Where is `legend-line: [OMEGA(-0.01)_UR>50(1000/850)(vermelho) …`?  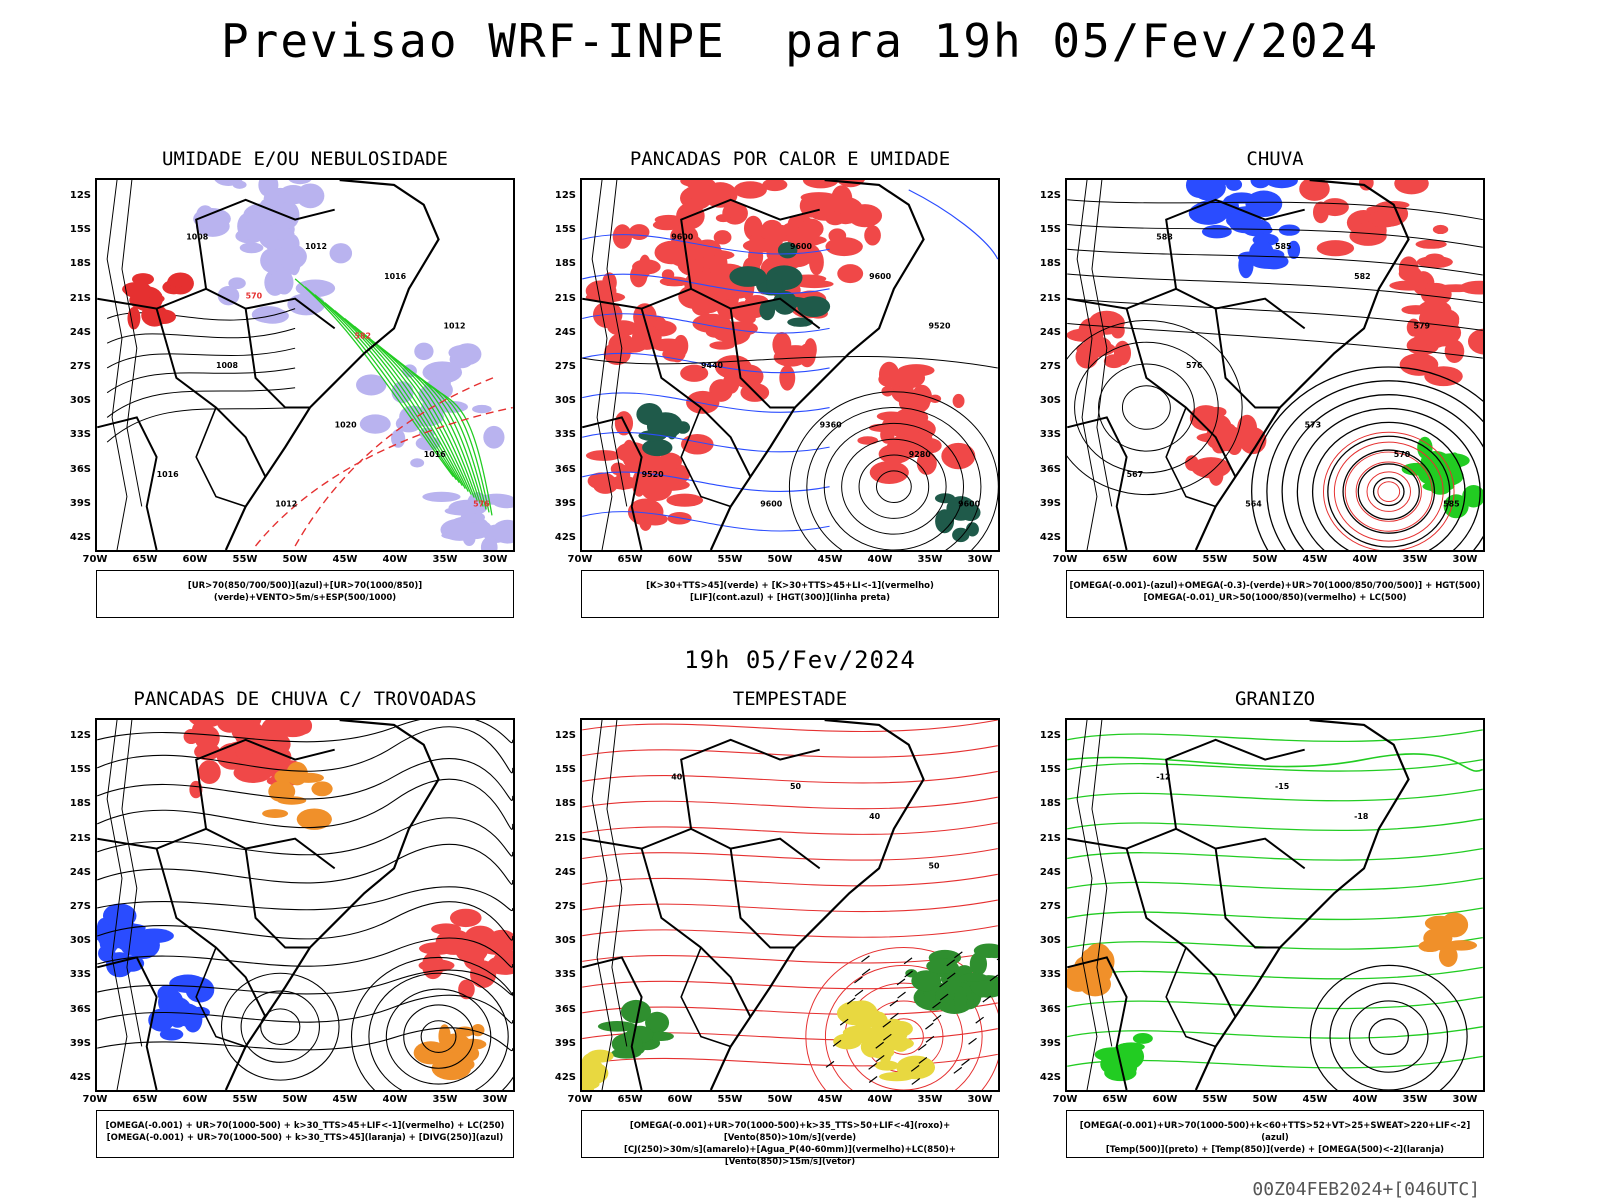
legend-line: [OMEGA(-0.01)_UR>50(1000/850)(vermelho) … is located at coordinates (1275, 598).